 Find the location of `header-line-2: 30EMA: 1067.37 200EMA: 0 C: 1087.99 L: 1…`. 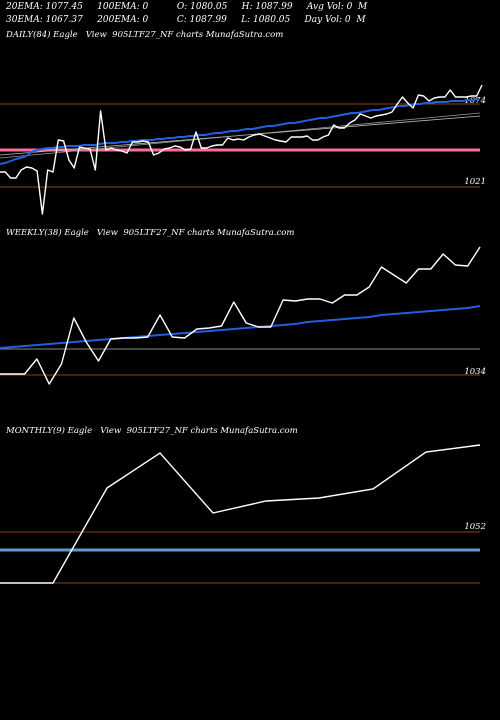

header-line-2: 30EMA: 1067.37 200EMA: 0 C: 1087.99 L: 1… is located at coordinates (186, 20).